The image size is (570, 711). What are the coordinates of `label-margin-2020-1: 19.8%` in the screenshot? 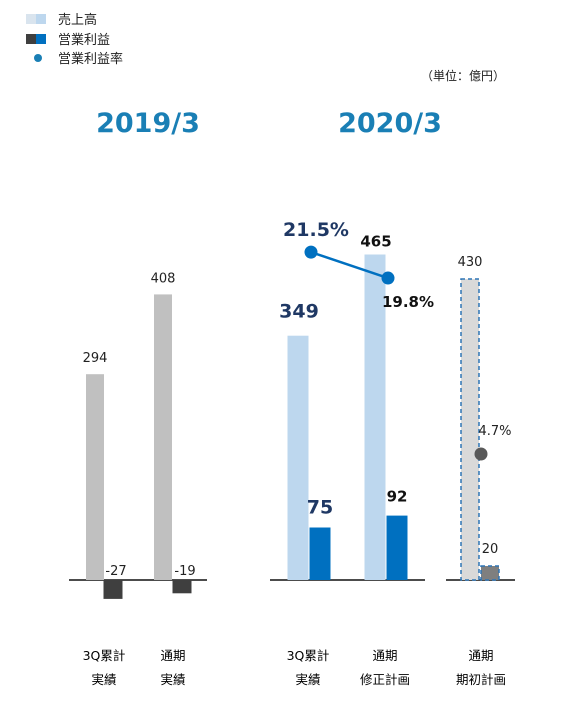 It's located at (408, 302).